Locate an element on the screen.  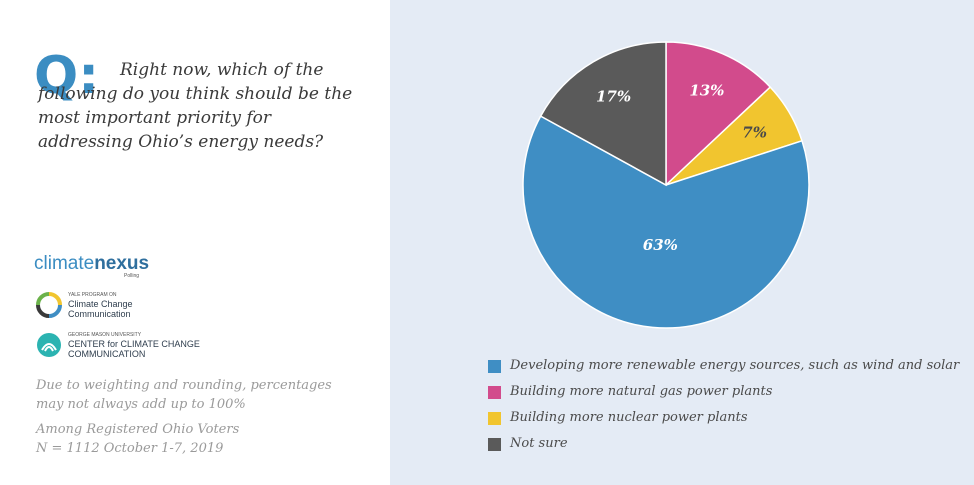
gmu-logo-line1: CENTER for CLIMATE CHANGE is located at coordinates (134, 344).